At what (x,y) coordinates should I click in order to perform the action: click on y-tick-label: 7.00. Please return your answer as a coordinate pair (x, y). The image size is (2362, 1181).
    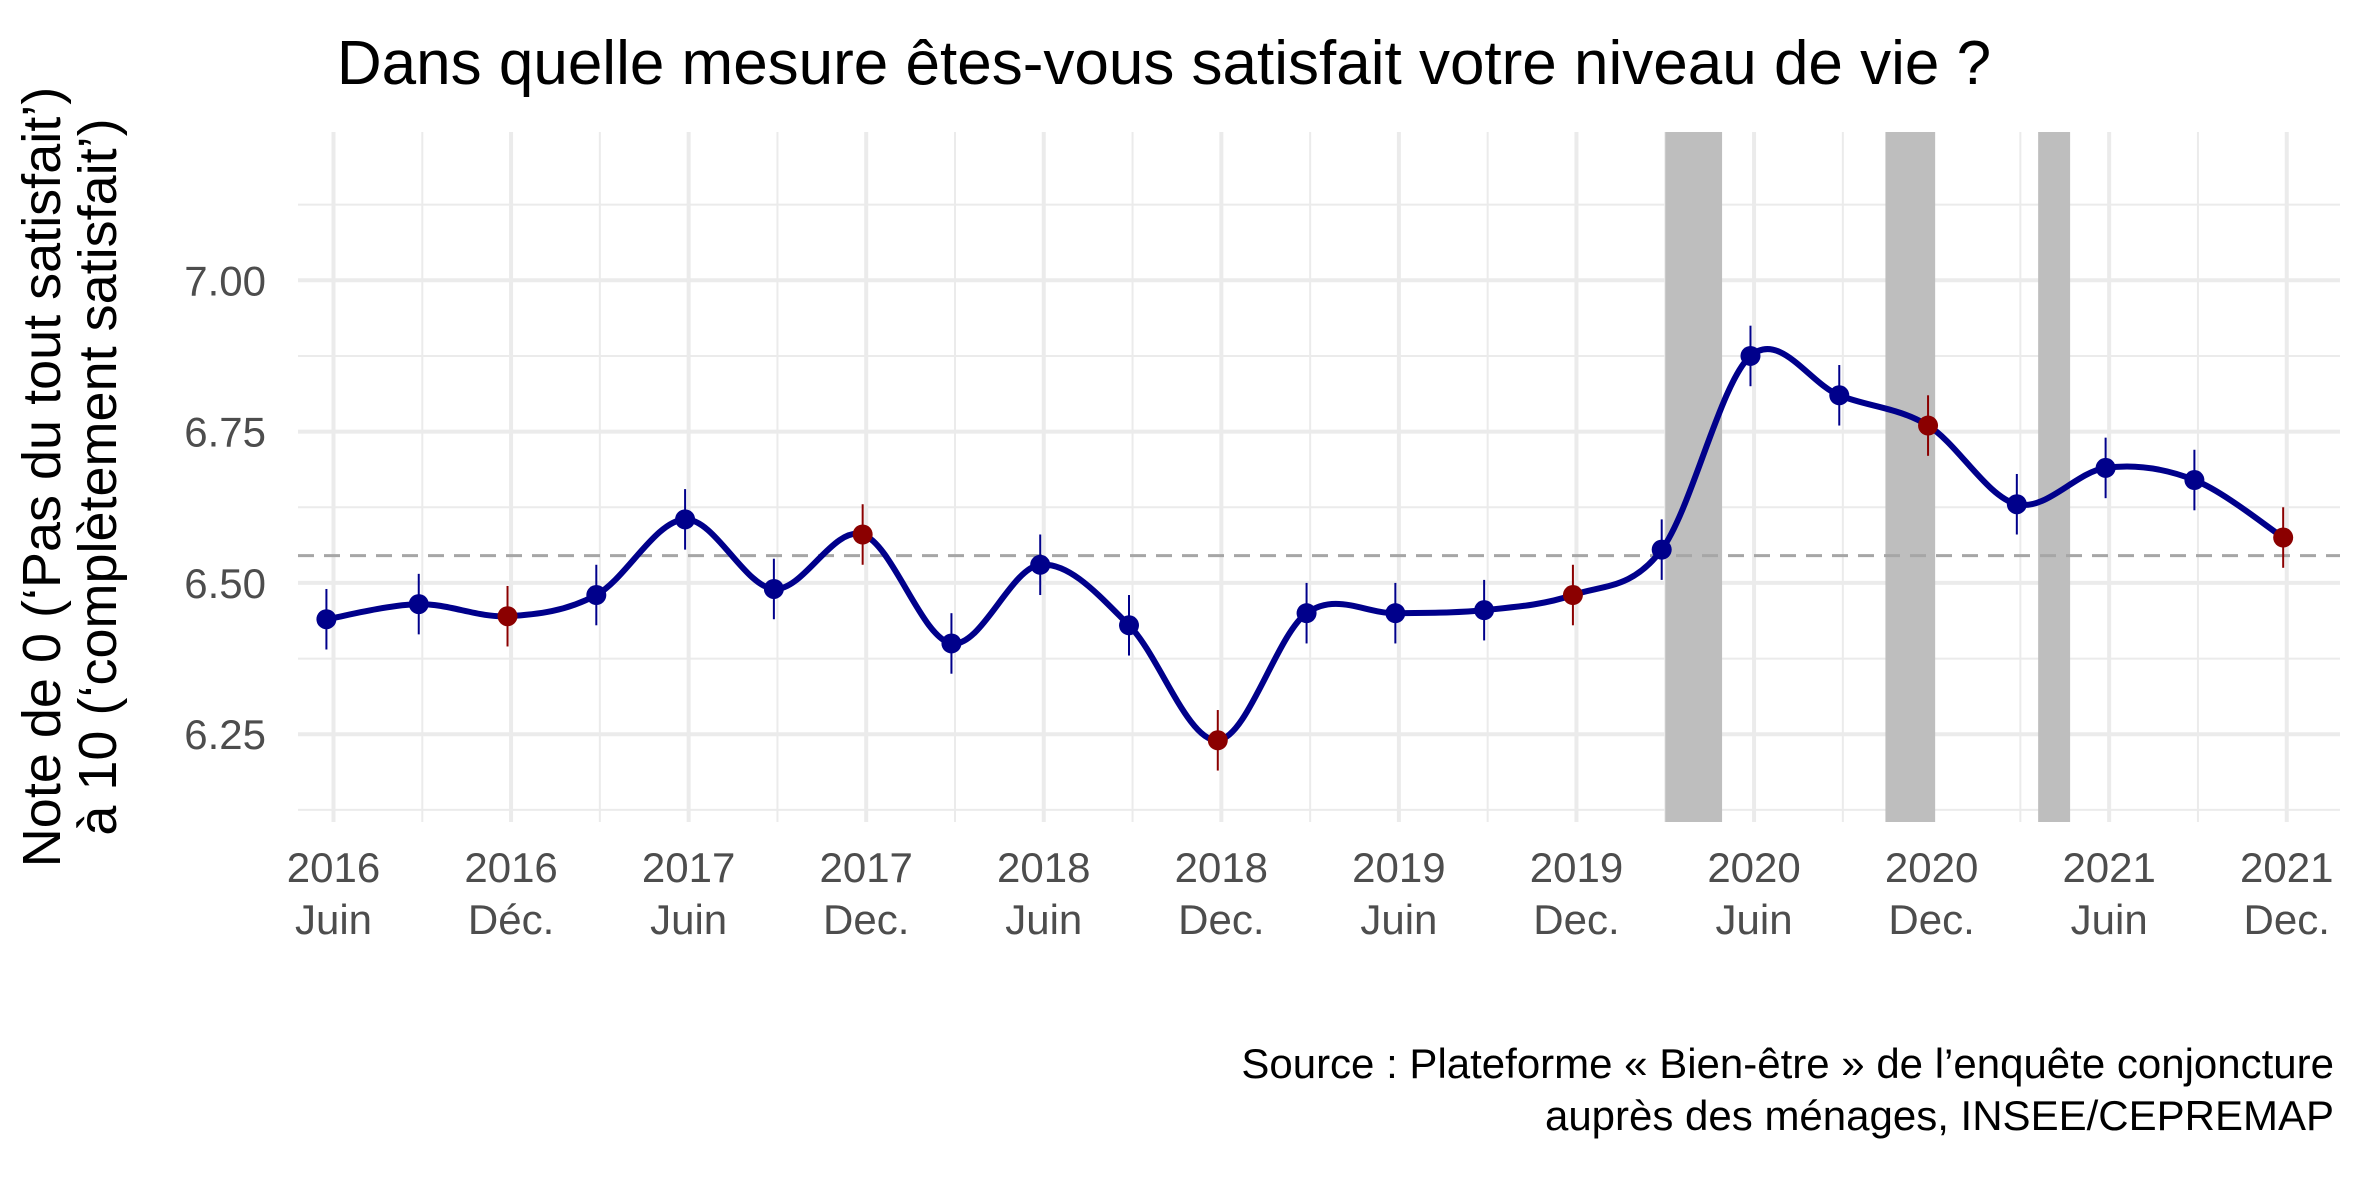
    Looking at the image, I should click on (225, 280).